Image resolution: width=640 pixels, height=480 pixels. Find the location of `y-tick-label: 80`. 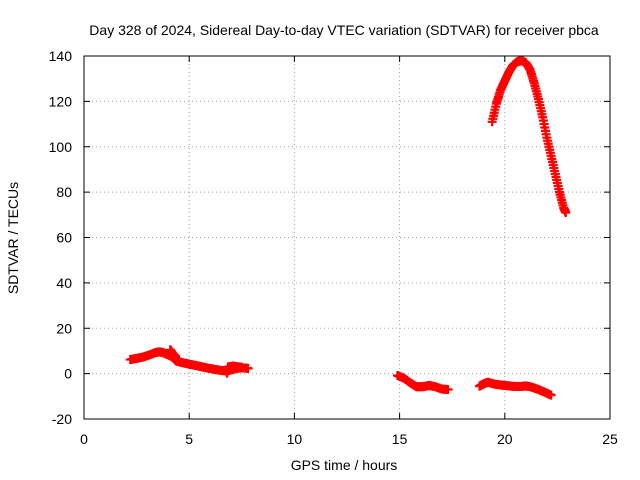

y-tick-label: 80 is located at coordinates (64, 192).